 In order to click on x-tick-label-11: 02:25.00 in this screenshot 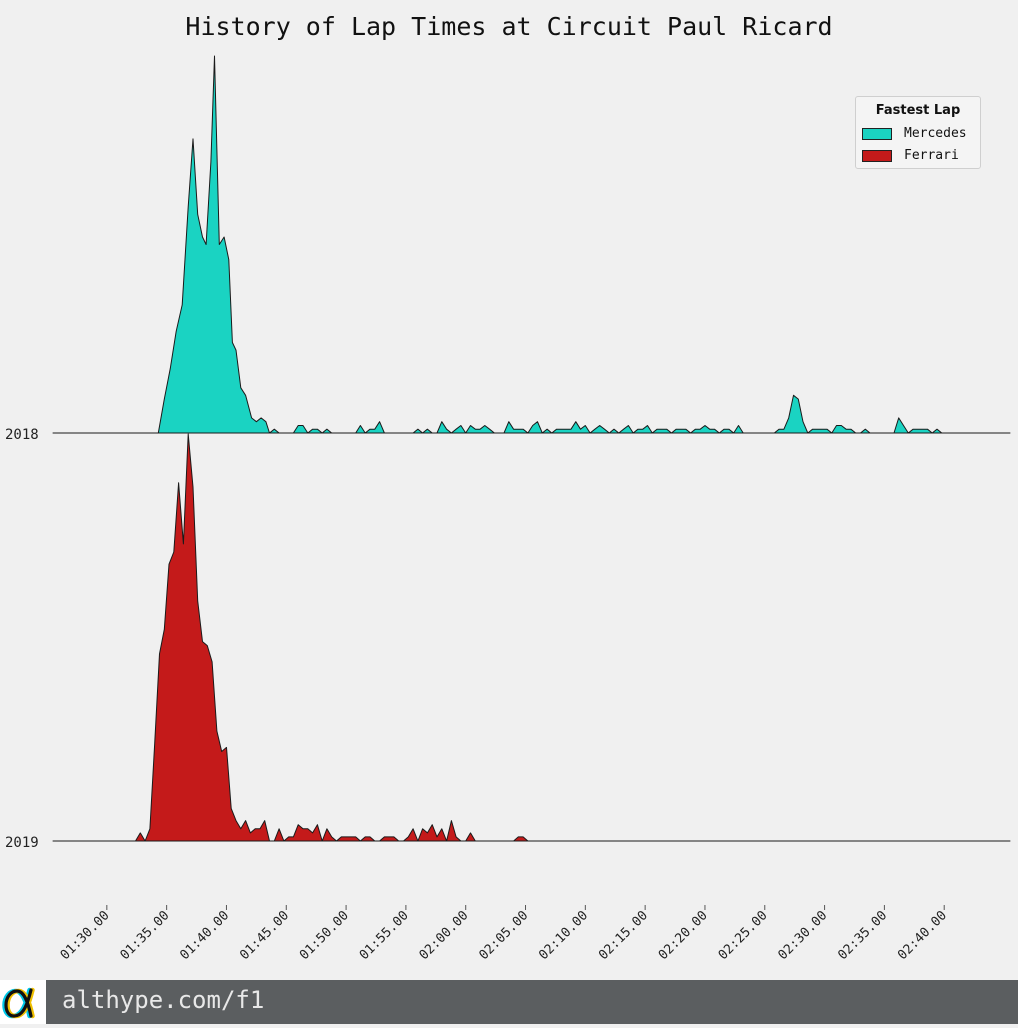, I will do `click(743, 935)`.